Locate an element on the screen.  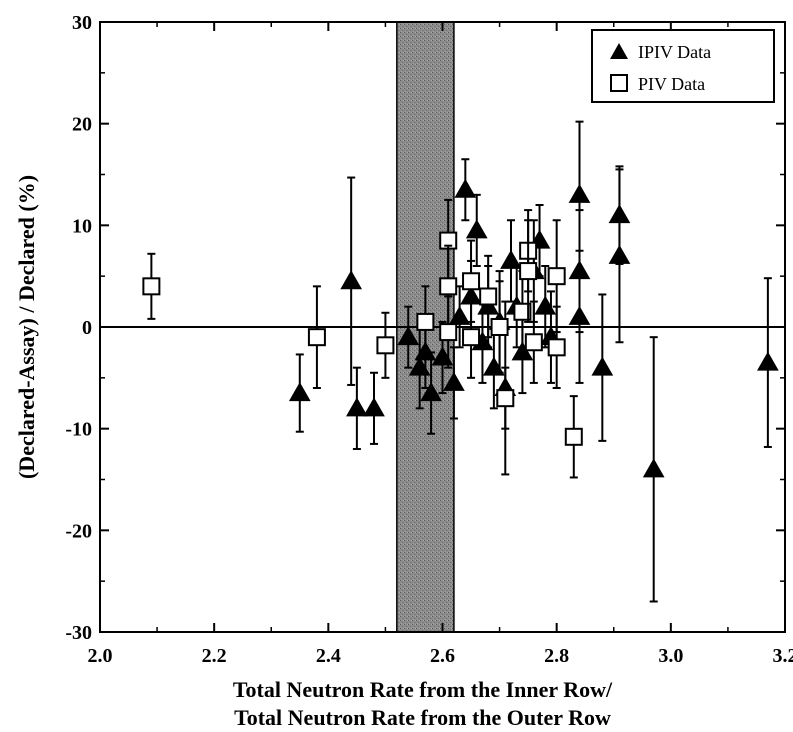
x-tick-label: 2.2 is located at coordinates (214, 656).